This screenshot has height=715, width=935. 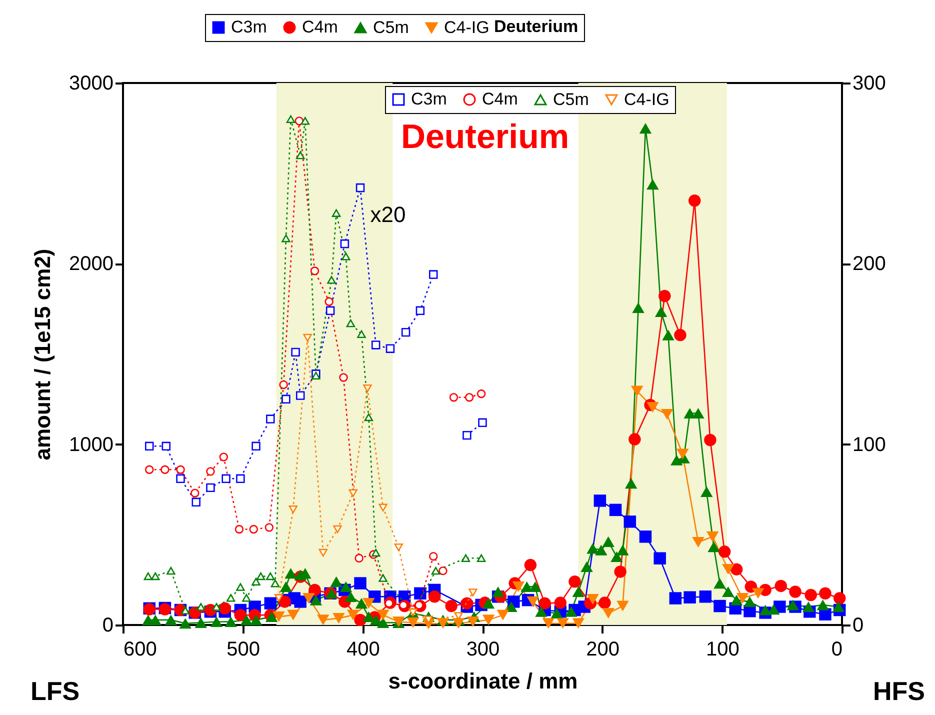 I want to click on text: LFS, so click(x=55, y=691).